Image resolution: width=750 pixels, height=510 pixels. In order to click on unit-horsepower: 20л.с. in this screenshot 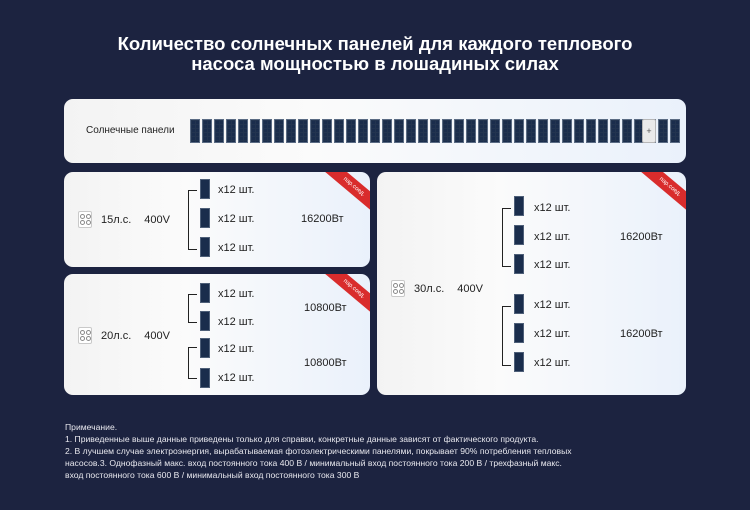, I will do `click(116, 335)`.